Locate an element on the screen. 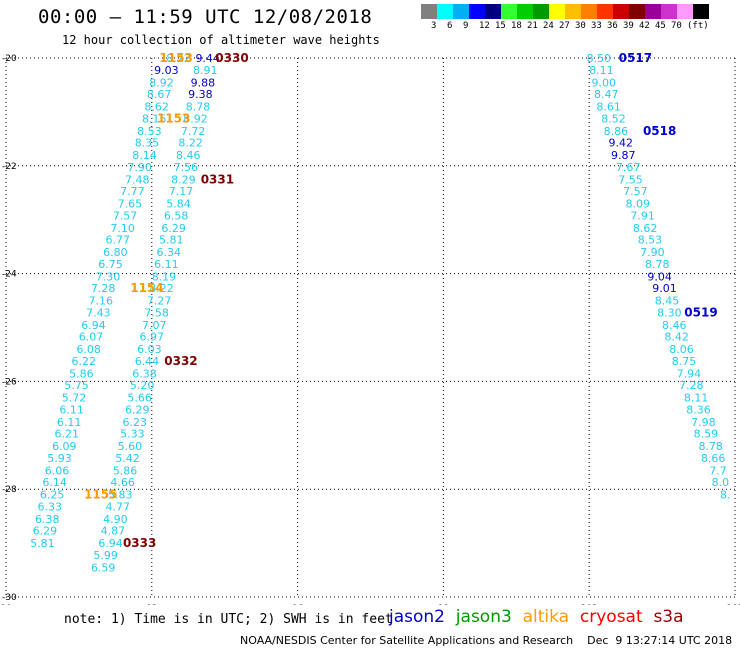  wave-height-point: 5.60 is located at coordinates (130, 446).